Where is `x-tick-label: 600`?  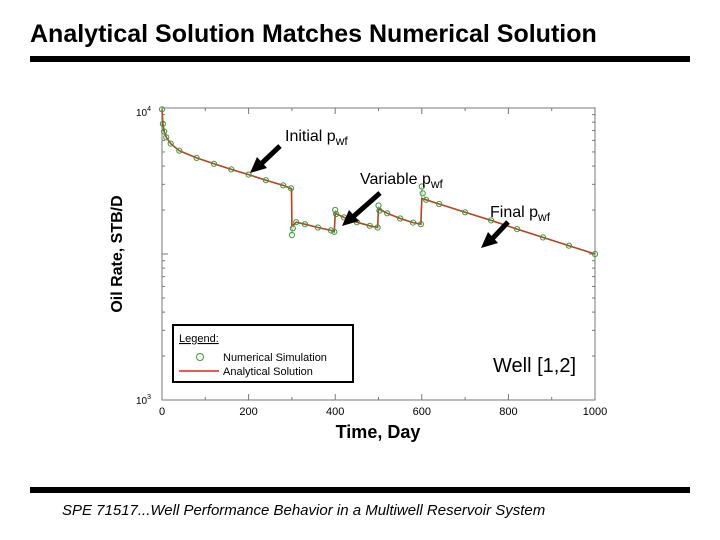
x-tick-label: 600 is located at coordinates (422, 412).